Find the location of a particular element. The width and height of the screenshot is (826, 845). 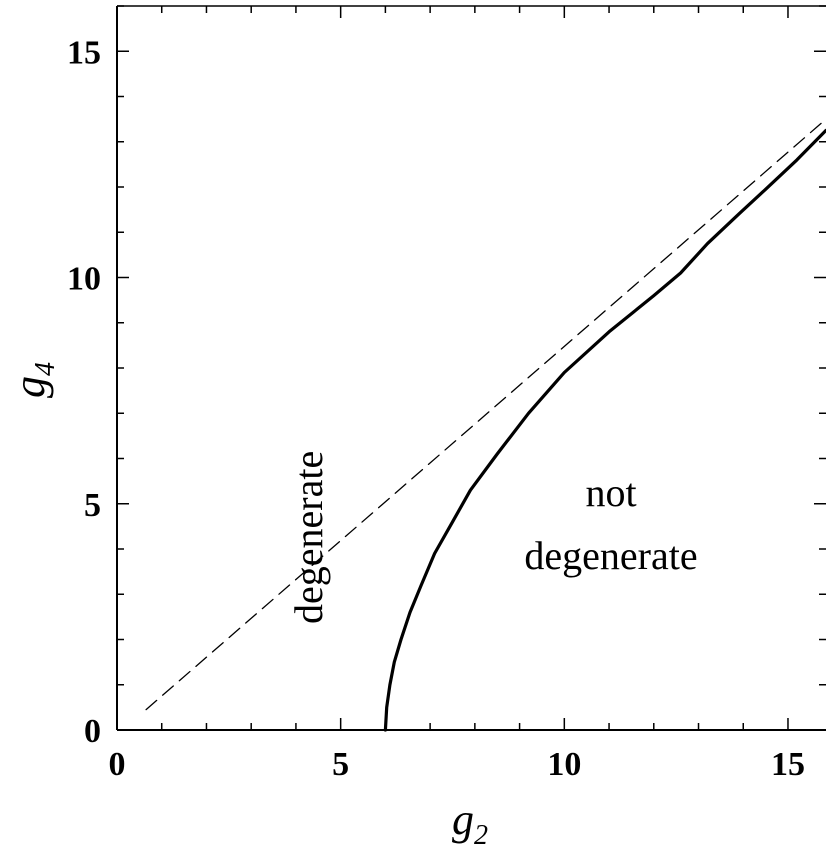

x-tick-label: 5 is located at coordinates (340, 764).